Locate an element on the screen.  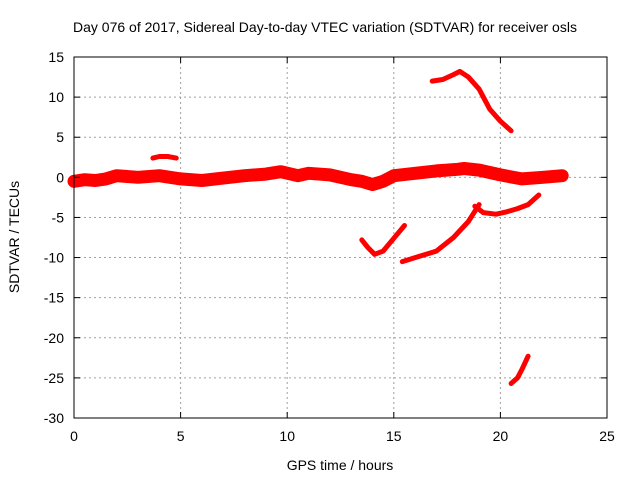
y-tick-label: 15 is located at coordinates (56, 57).